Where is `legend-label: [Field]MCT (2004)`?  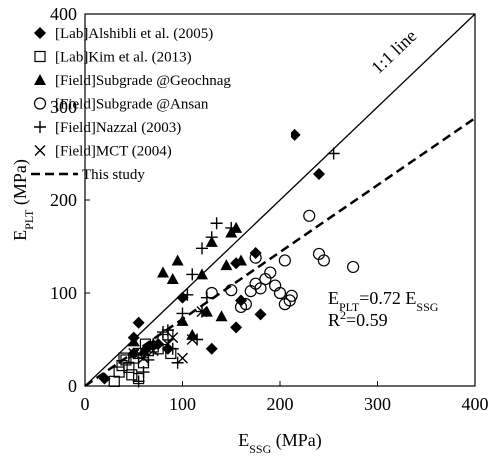 legend-label: [Field]MCT (2004) is located at coordinates (113, 152).